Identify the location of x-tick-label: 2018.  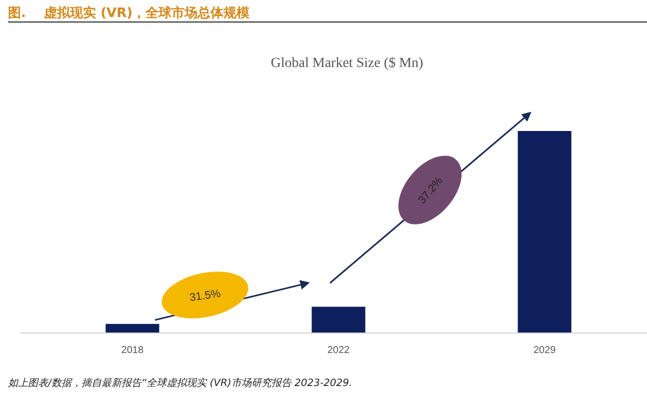
(132, 350).